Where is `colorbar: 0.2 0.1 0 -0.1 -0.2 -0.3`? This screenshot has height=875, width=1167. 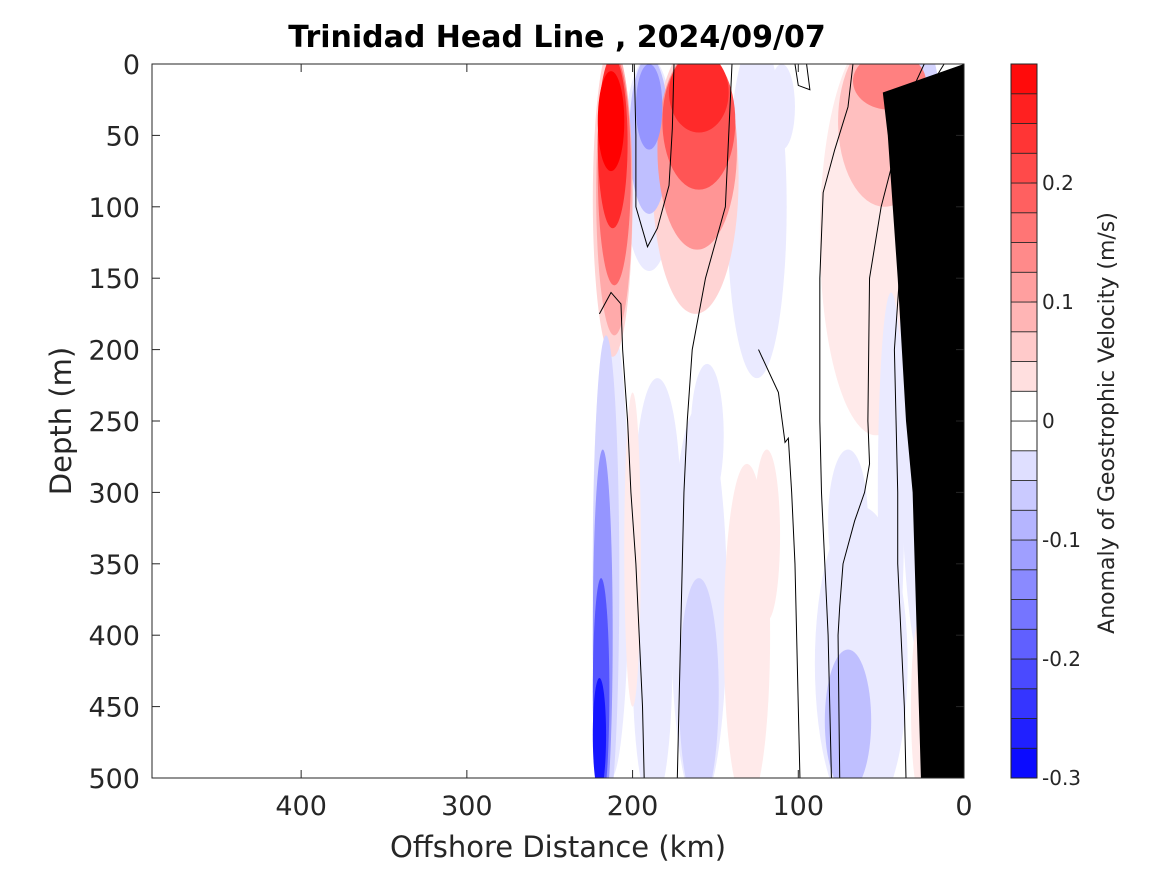
colorbar: 0.2 0.1 0 -0.1 -0.2 -0.3 is located at coordinates (1045, 426).